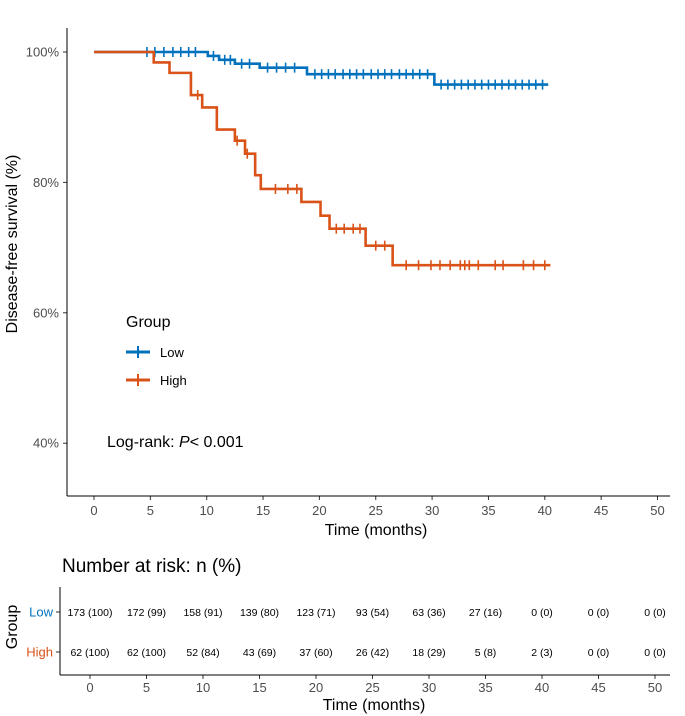 The image size is (685, 716). I want to click on risk-cell: 18 (29), so click(428, 653).